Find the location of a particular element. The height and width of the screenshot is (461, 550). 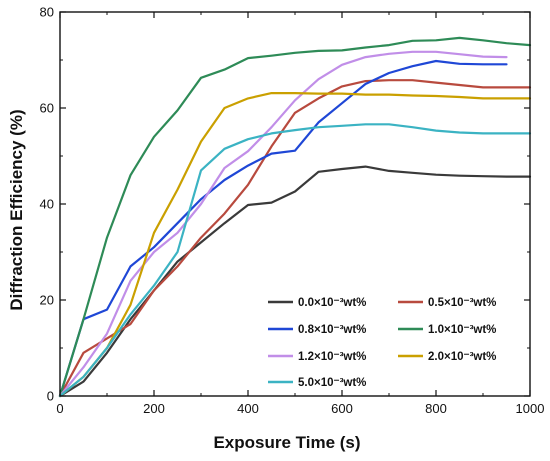

legend-label-5: 2.0×10⁻³wt% is located at coordinates (462, 357).